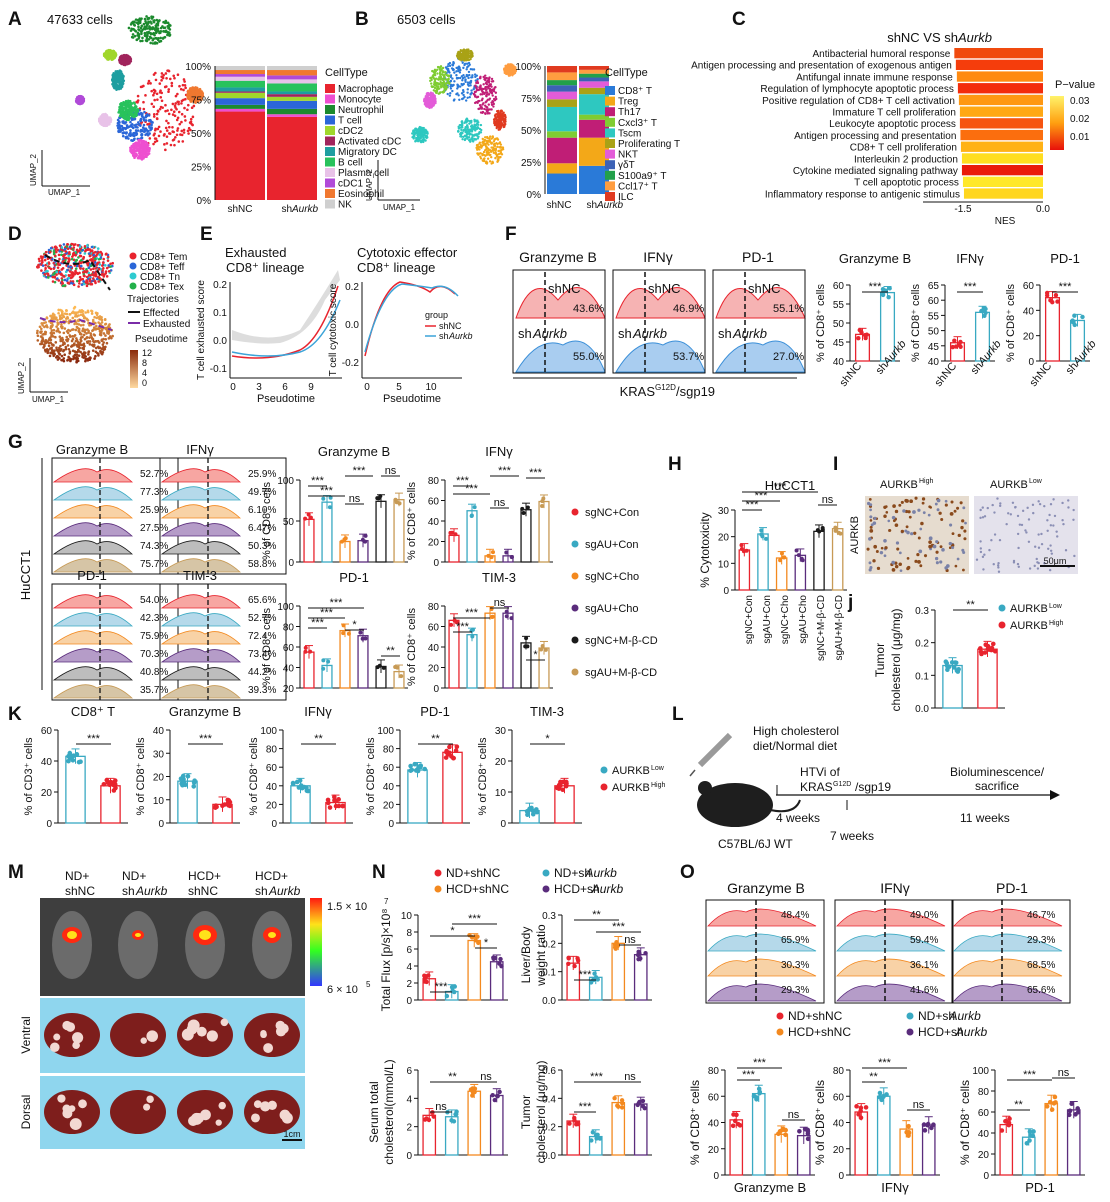 The image size is (1110, 1202). I want to click on y-tick-label: 0.0, so click(220, 341).